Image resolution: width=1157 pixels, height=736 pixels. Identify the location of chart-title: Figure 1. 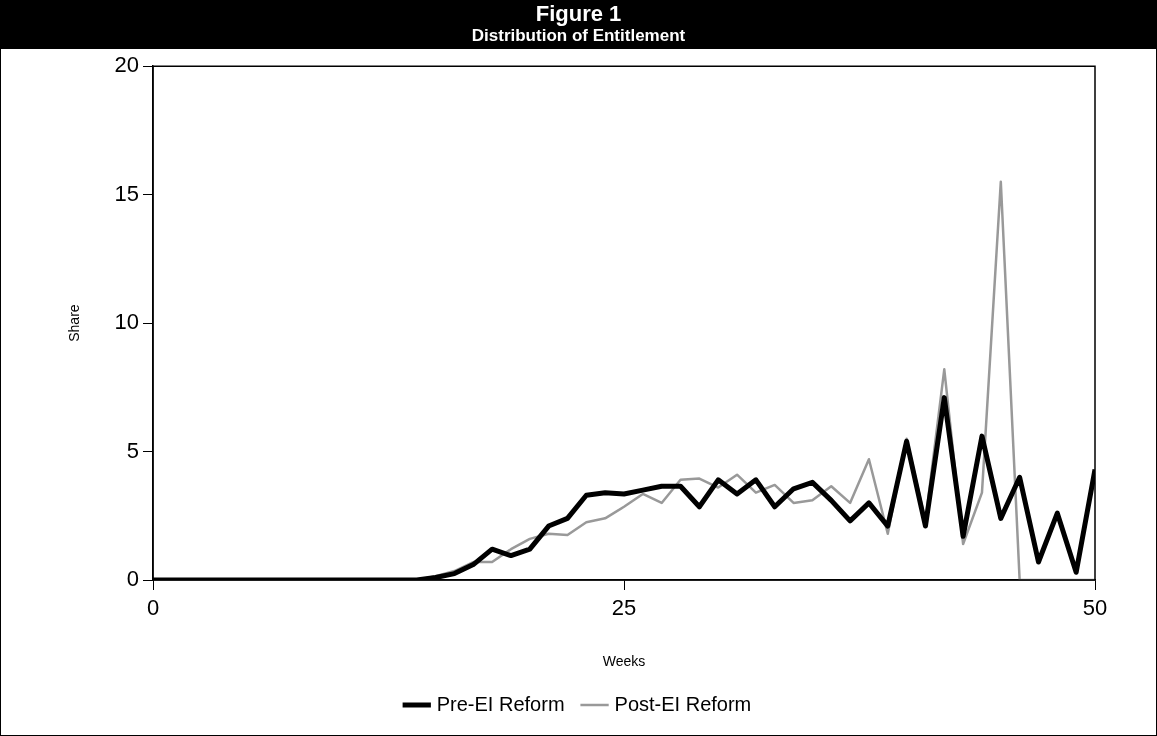
(578, 13).